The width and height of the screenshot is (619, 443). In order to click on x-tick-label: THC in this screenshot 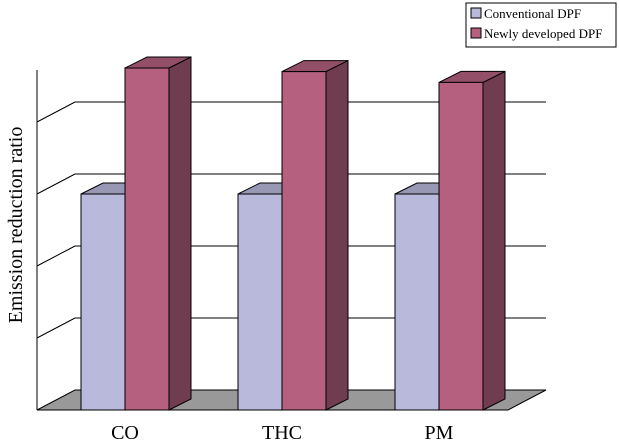, I will do `click(282, 432)`.